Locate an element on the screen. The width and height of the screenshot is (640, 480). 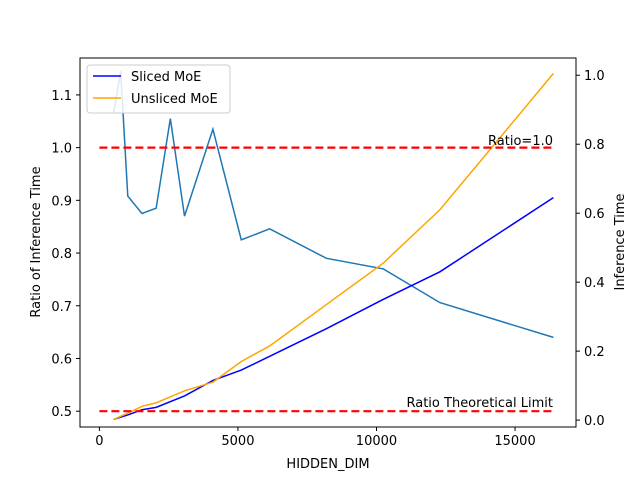
right-y-tick-label: 0.8 is located at coordinates (594, 145).